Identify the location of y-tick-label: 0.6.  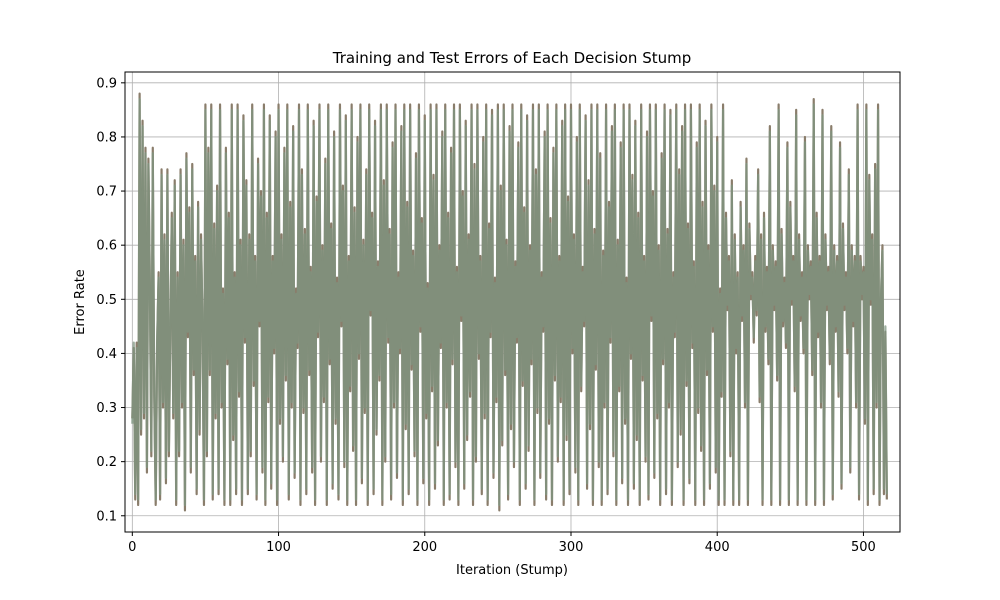
(106, 246).